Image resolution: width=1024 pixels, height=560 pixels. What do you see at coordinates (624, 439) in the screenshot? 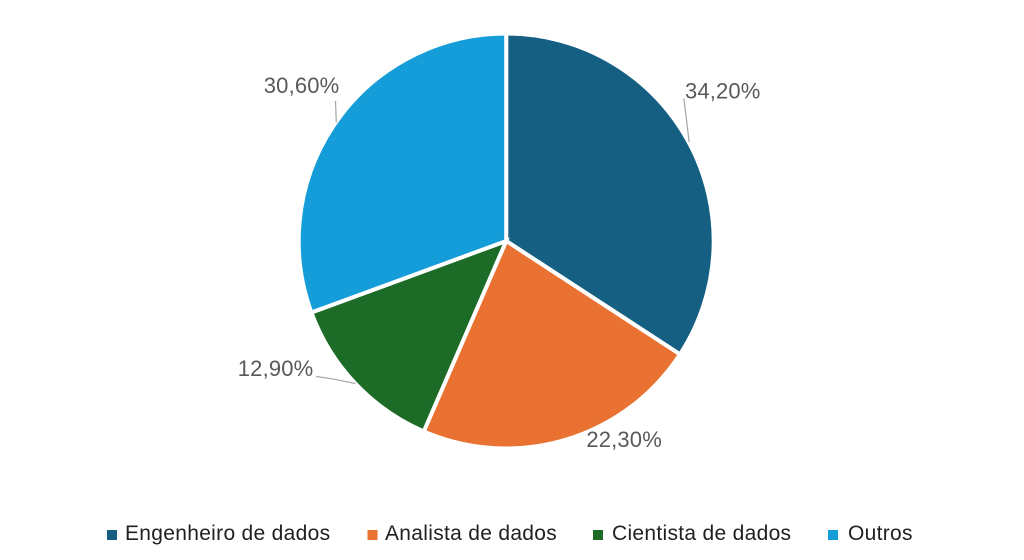
I see `svg-text: 22,30%` at bounding box center [624, 439].